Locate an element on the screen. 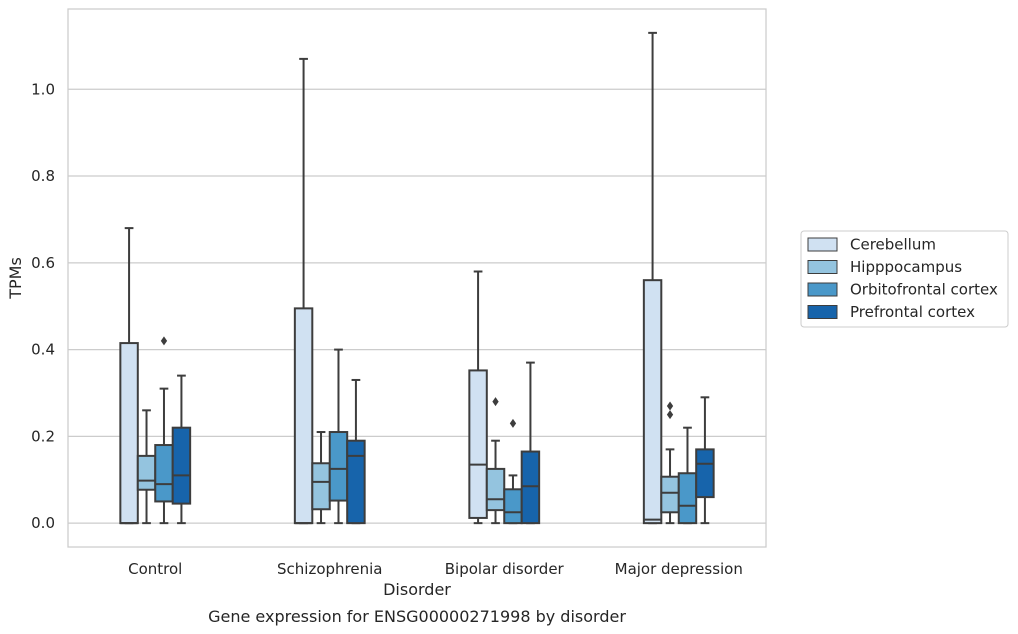 The image size is (1018, 634). y-tick-label: 0.6 is located at coordinates (43, 263).